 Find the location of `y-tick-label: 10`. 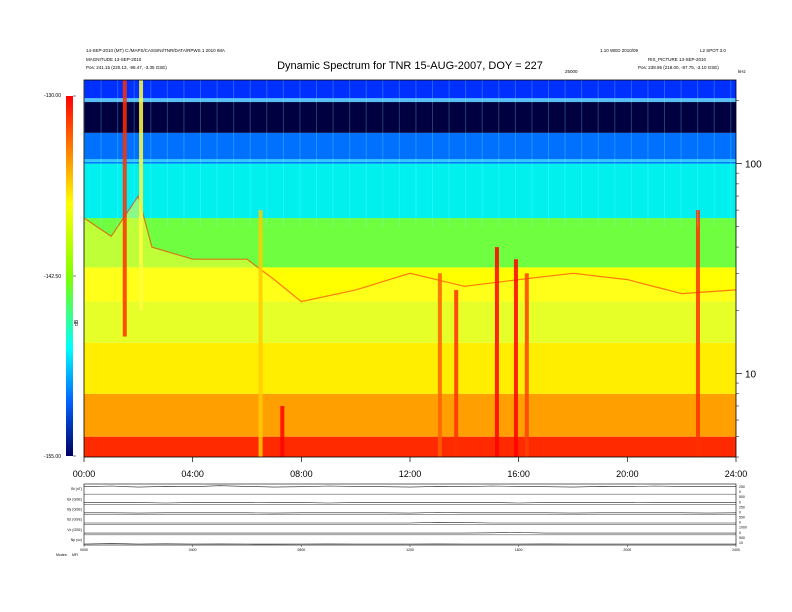

y-tick-label: 10 is located at coordinates (751, 374).